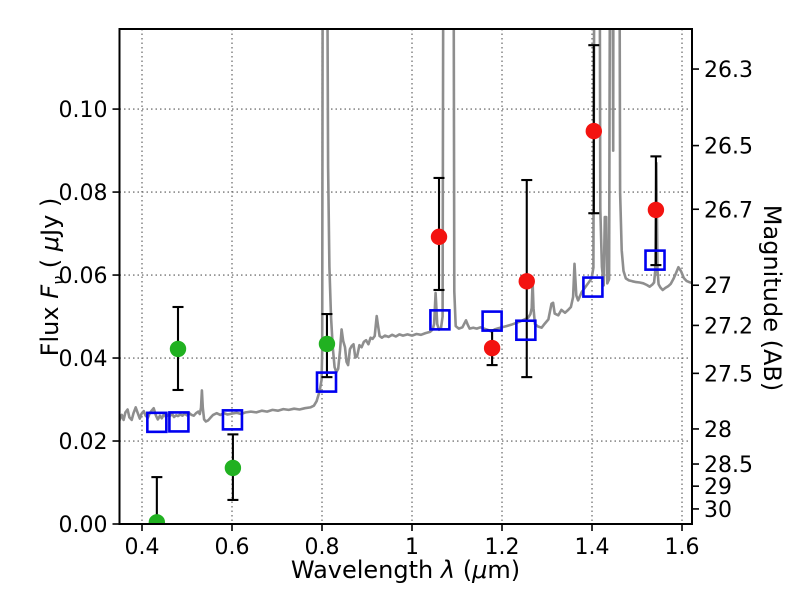 This screenshot has height=600, width=800. Describe the element at coordinates (718, 286) in the screenshot. I see `y-right-tick-label: 27` at that location.